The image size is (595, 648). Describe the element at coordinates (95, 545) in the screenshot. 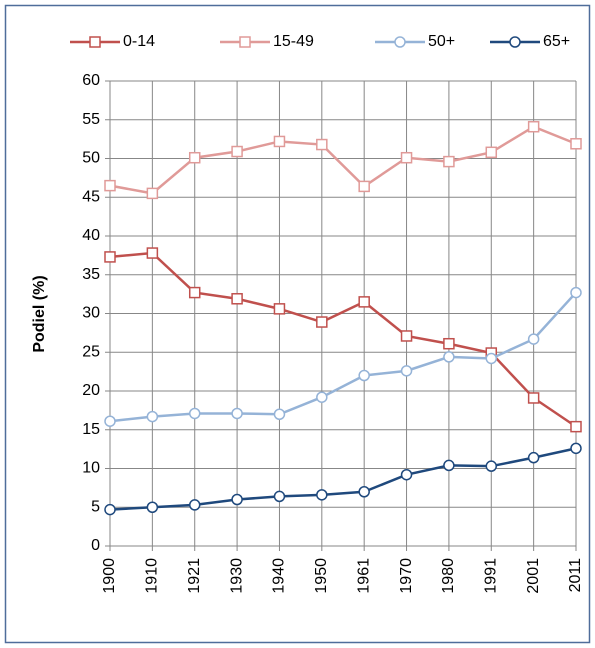

I see `y-tick-label: 0` at that location.